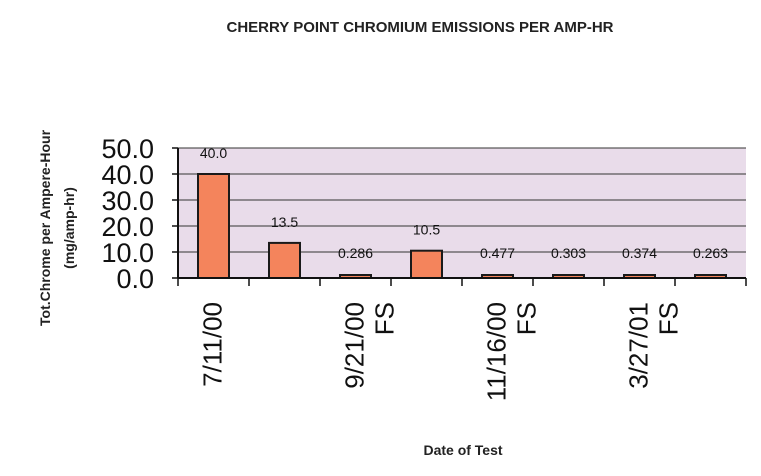 This screenshot has width=761, height=476. I want to click on x-axis-title: Date of Test, so click(462, 450).